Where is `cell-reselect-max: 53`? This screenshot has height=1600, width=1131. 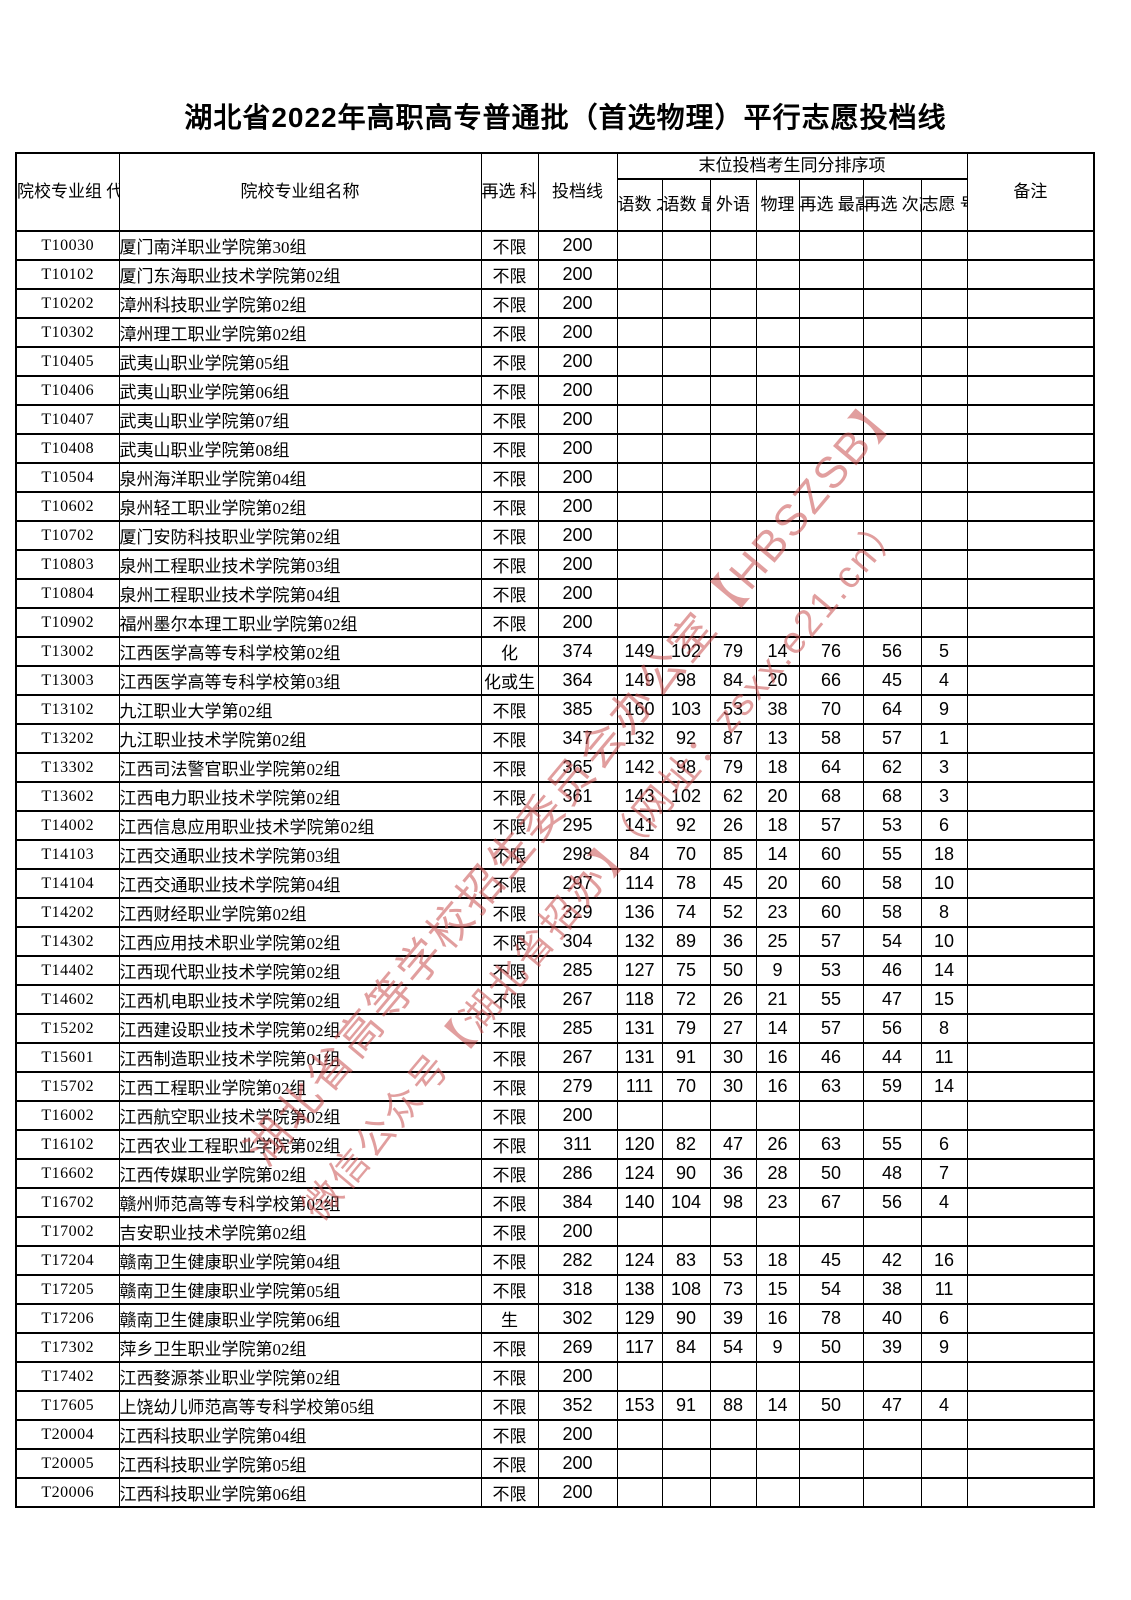 cell-reselect-max: 53 is located at coordinates (831, 970).